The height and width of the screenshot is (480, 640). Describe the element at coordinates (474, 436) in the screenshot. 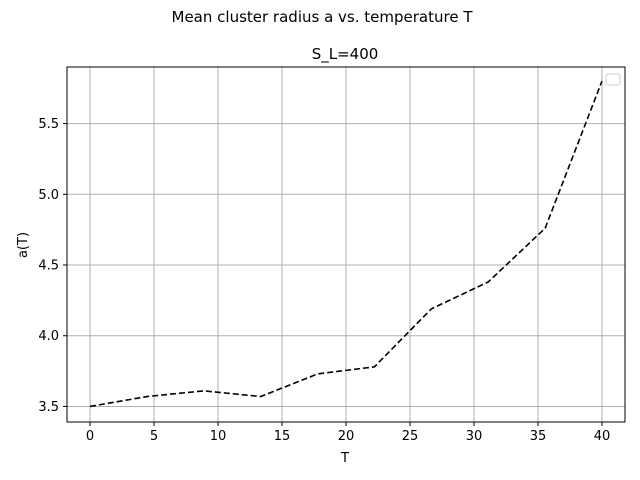

I see `x-tick-label: 30` at that location.